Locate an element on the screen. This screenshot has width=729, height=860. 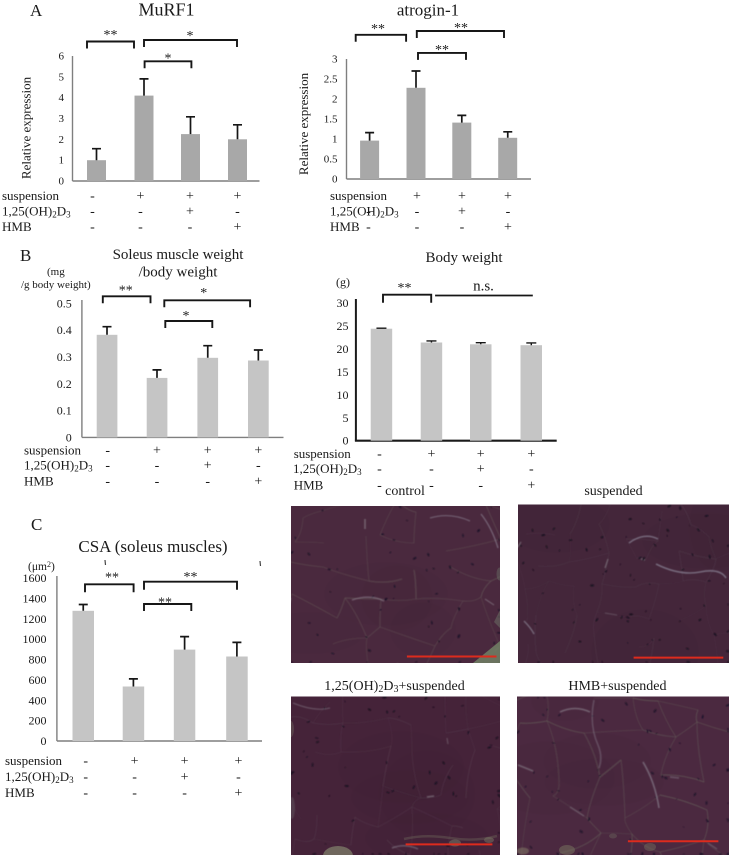
svg-text: /body weight is located at coordinates (179, 273).